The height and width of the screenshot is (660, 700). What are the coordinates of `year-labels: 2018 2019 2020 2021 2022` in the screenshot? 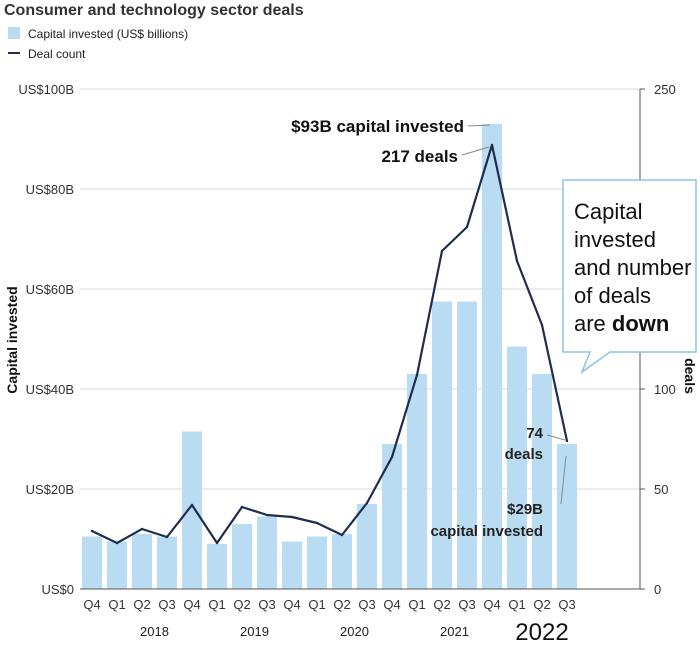 It's located at (354, 632).